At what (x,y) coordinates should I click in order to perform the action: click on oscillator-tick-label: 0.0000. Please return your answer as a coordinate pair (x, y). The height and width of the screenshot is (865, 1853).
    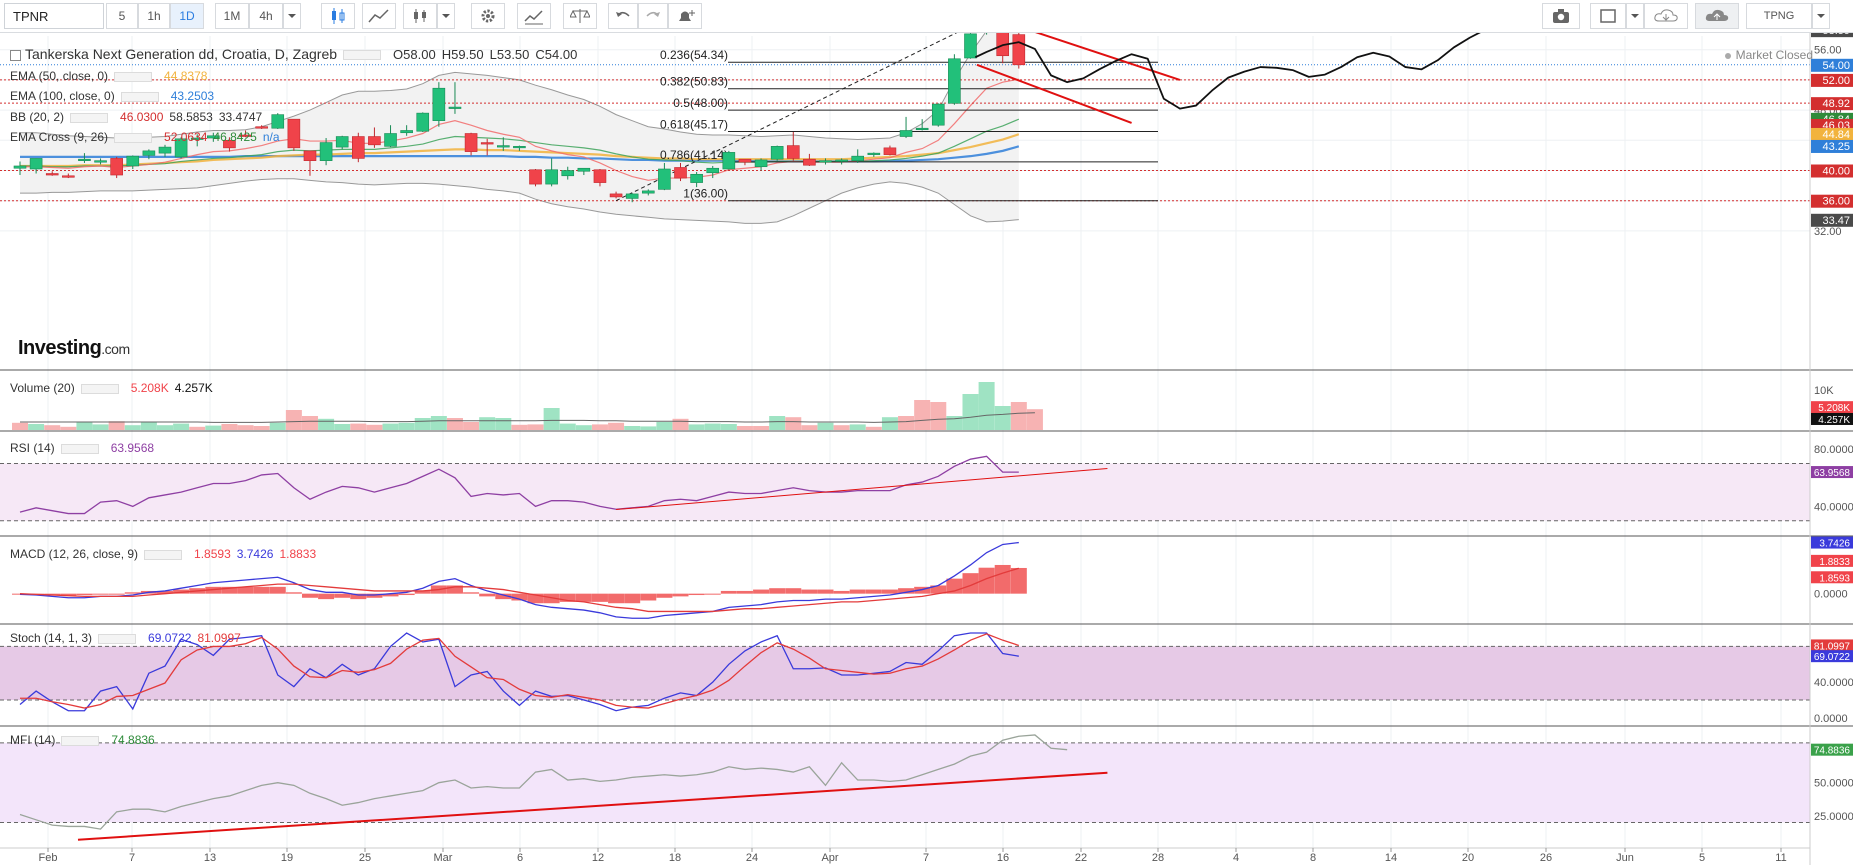
    Looking at the image, I should click on (1831, 719).